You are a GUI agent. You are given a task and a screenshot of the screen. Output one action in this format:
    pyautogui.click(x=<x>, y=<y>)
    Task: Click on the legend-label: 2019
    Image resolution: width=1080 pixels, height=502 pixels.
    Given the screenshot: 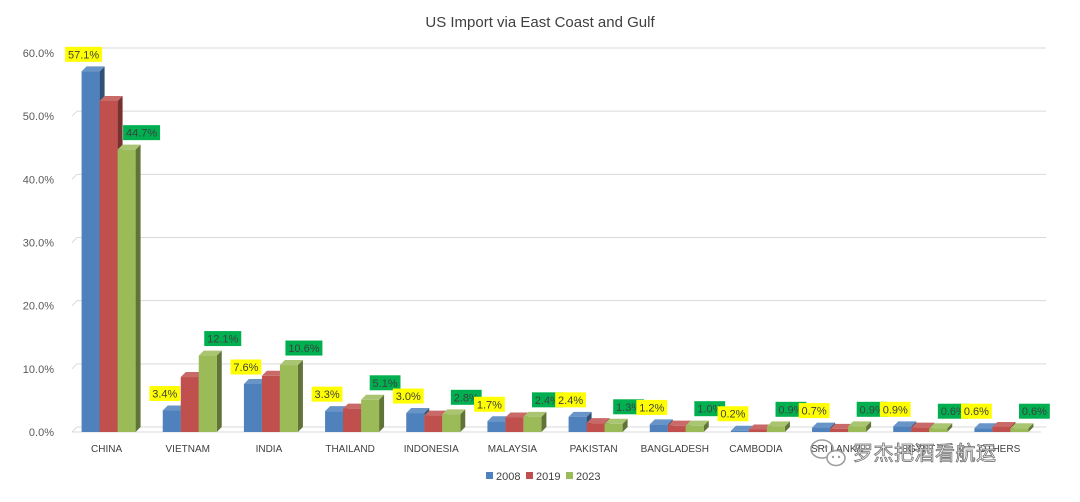 What is the action you would take?
    pyautogui.click(x=548, y=477)
    